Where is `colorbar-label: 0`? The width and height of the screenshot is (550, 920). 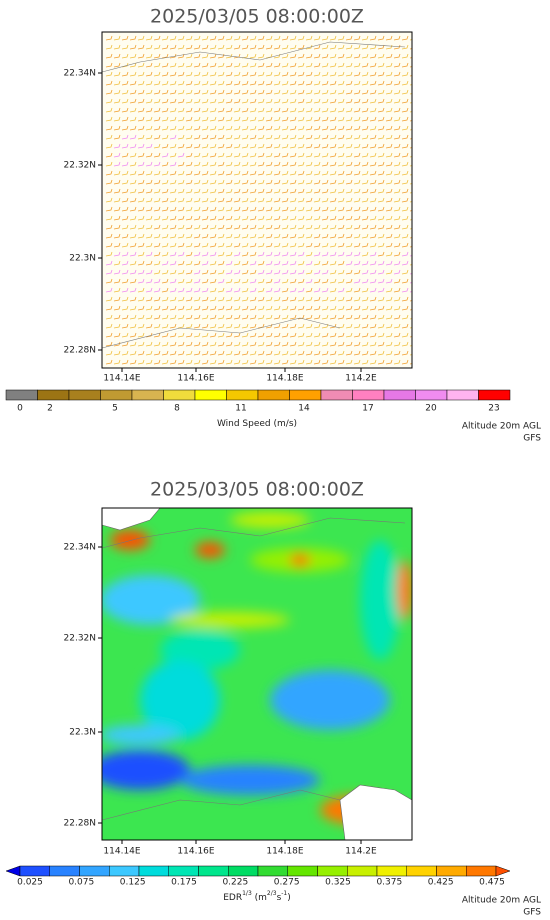
colorbar-label: 0 is located at coordinates (20, 409).